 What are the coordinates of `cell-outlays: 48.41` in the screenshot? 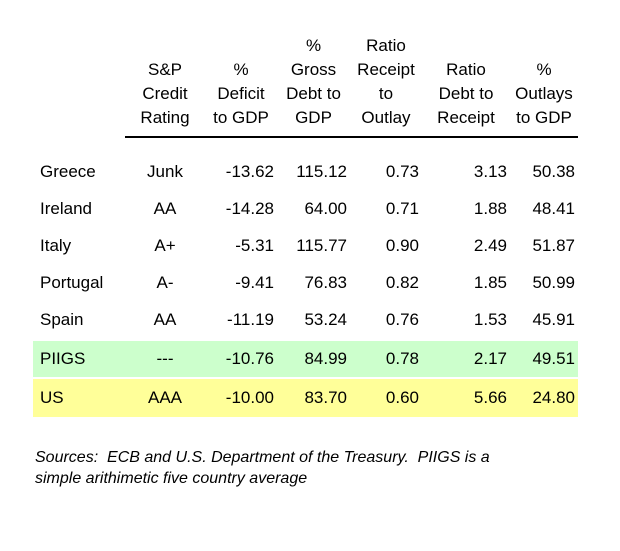 It's located at (553, 208).